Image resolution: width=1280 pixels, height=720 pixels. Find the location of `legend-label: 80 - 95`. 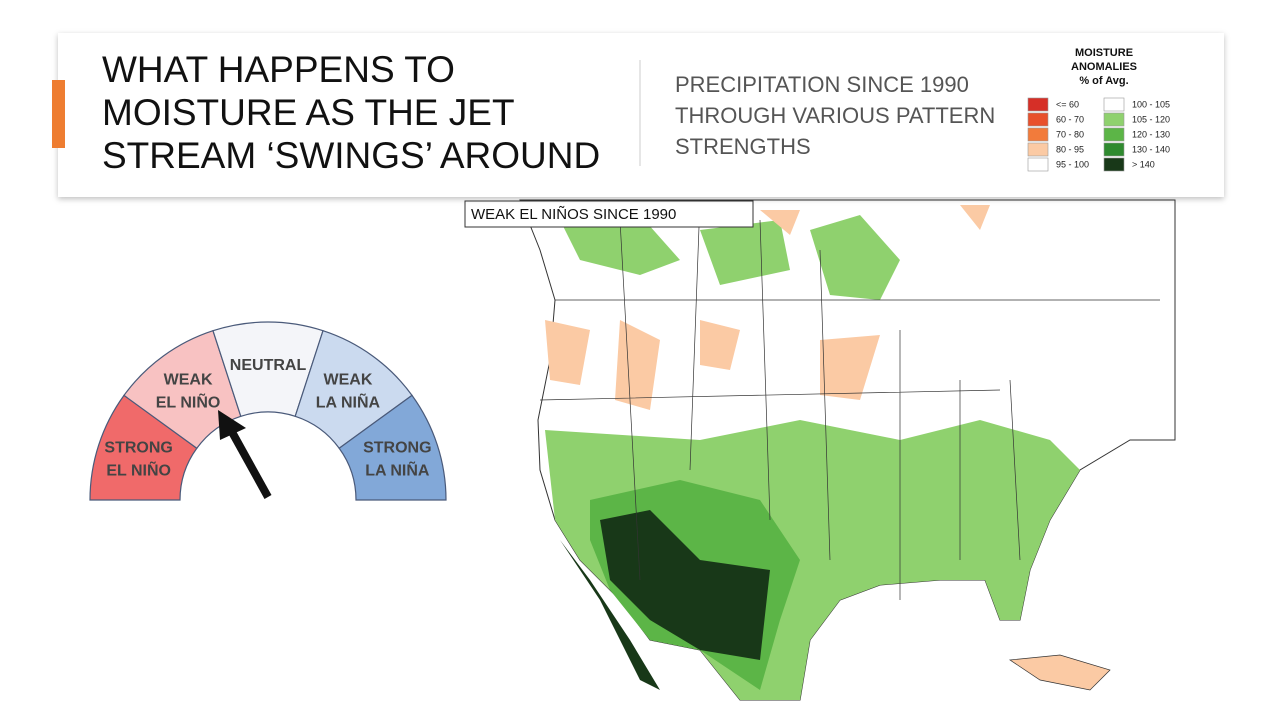

legend-label: 80 - 95 is located at coordinates (1070, 149).